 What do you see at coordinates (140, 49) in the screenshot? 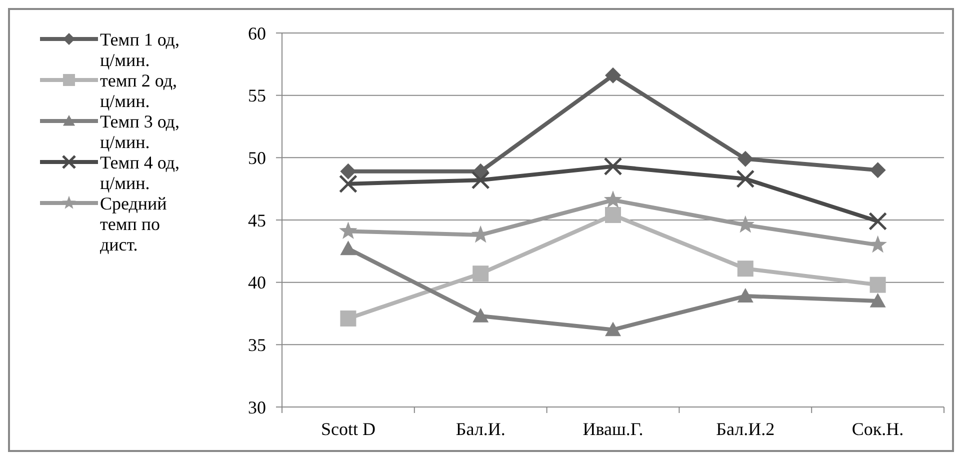
I see `legend-label: Темп 1 од, ц/мин.` at bounding box center [140, 49].